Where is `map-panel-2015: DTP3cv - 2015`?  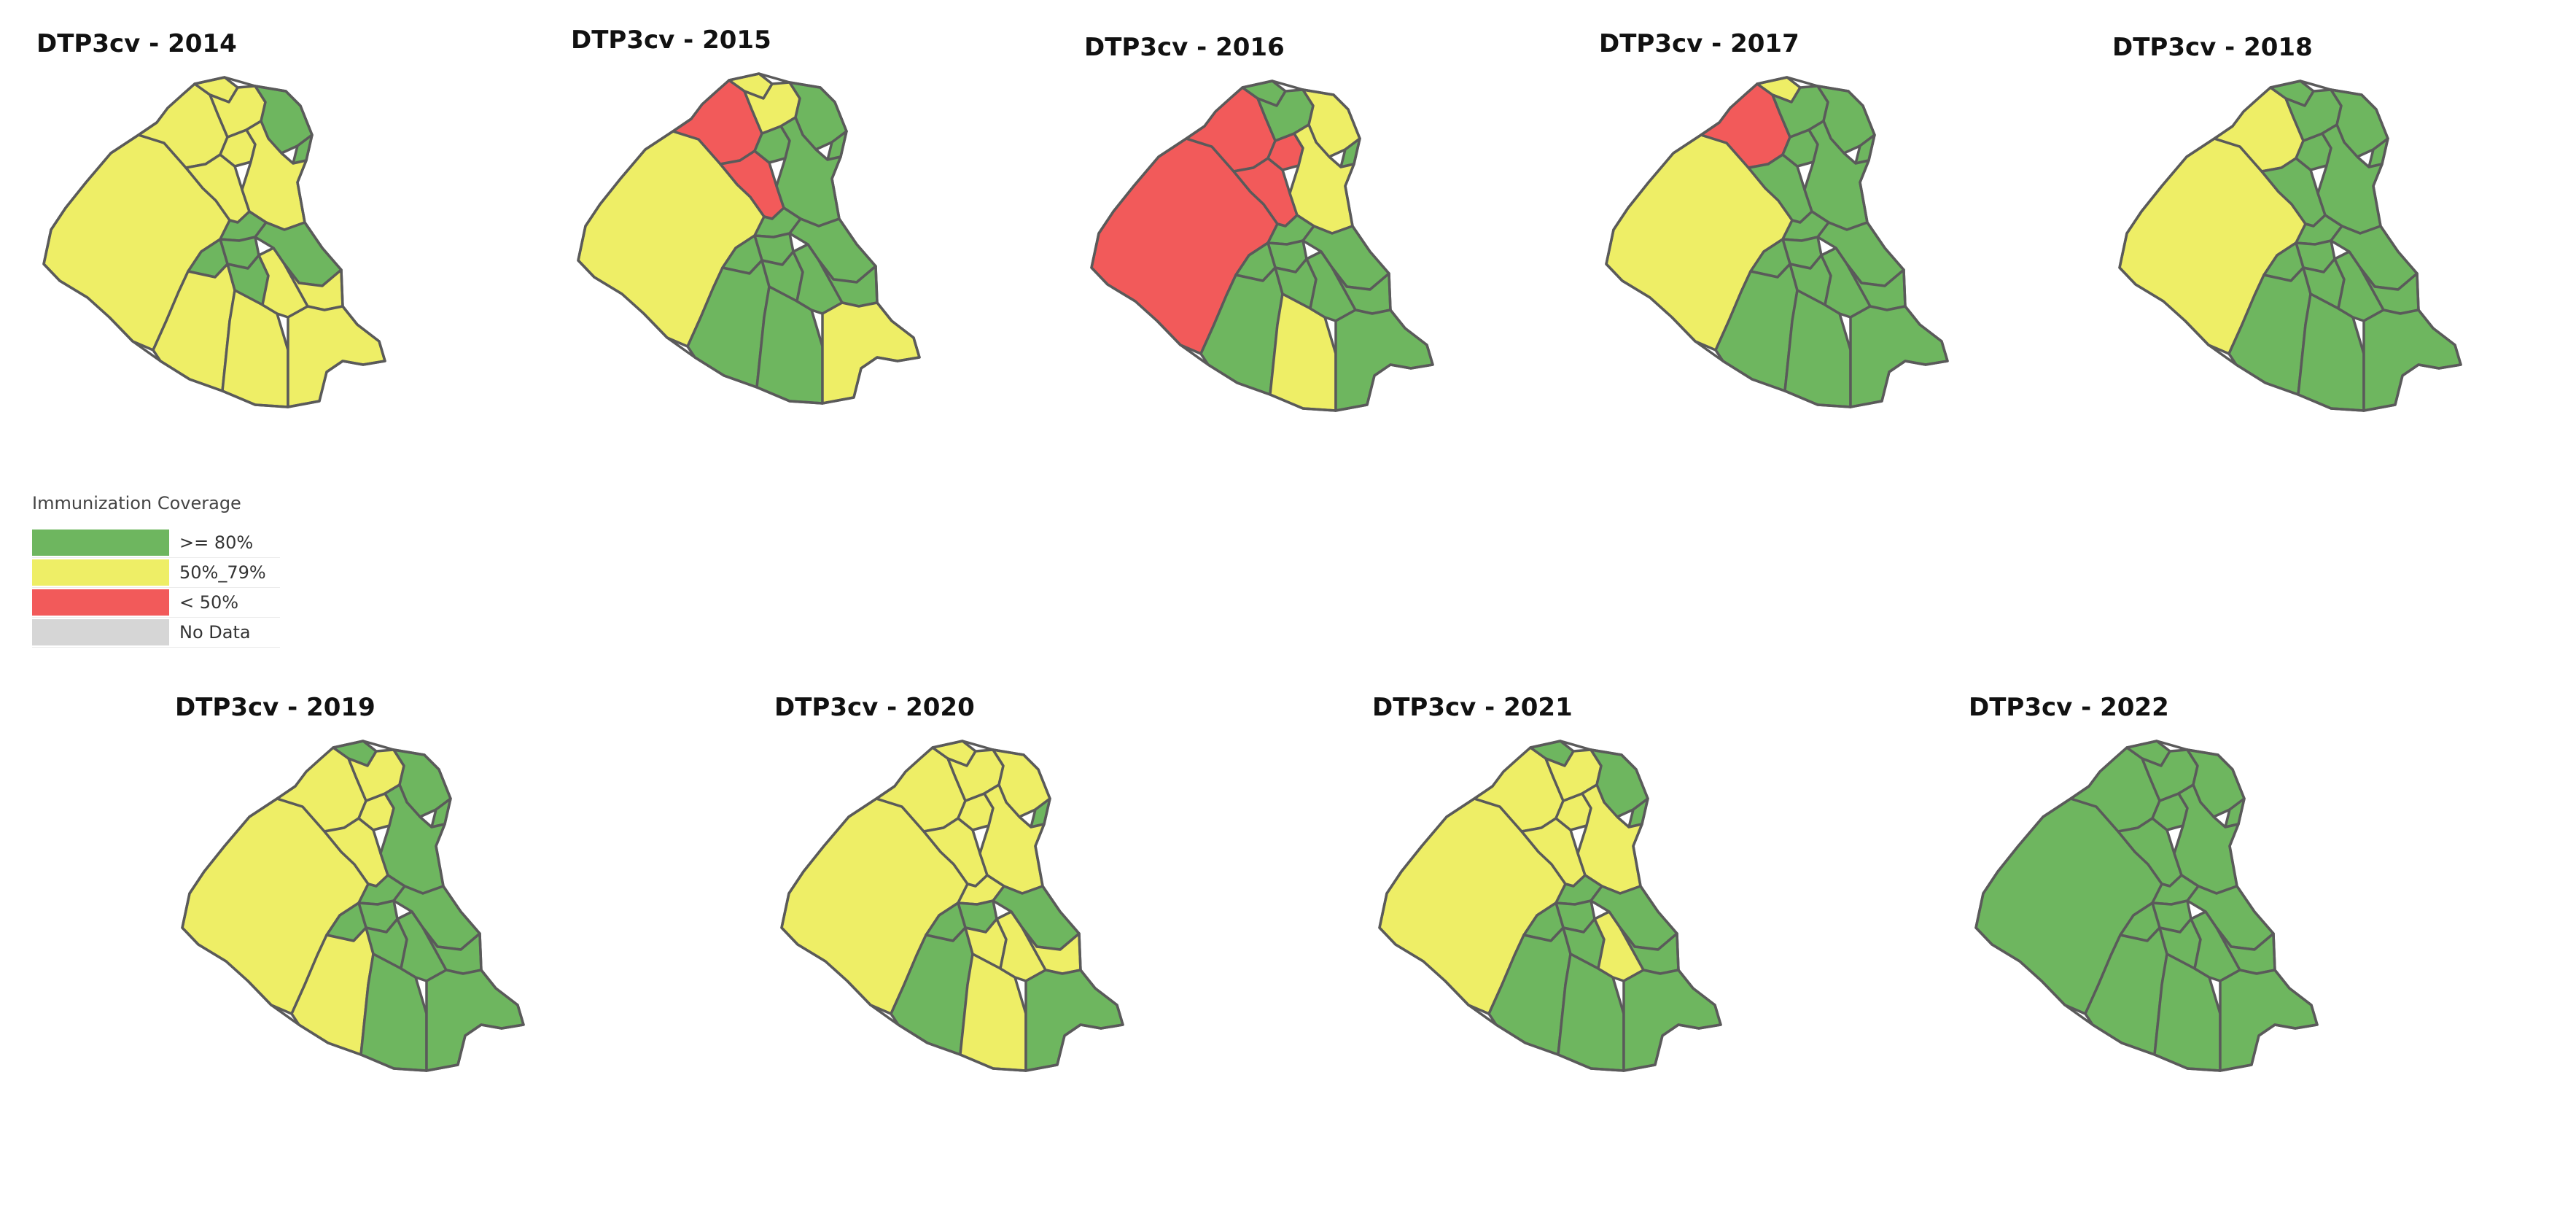 map-panel-2015: DTP3cv - 2015 is located at coordinates (804, 288).